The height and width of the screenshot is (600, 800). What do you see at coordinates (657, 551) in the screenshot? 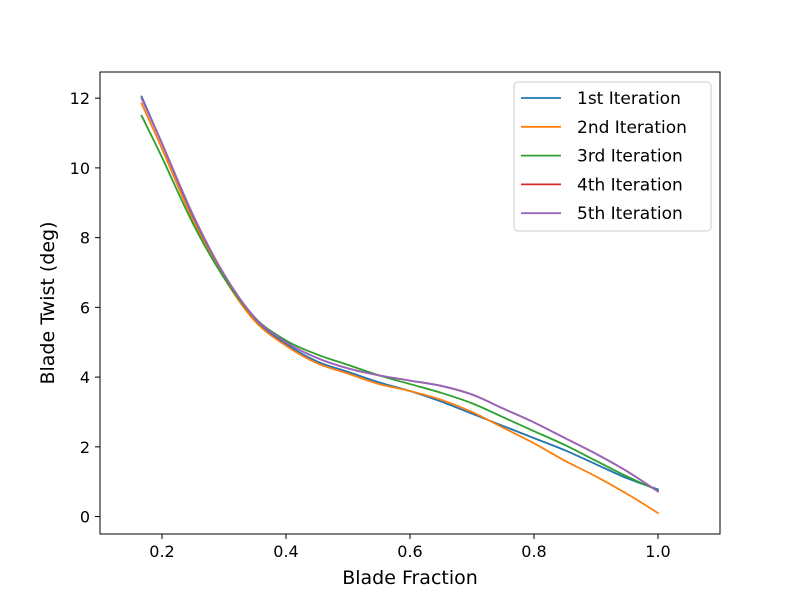
I see `x-tick-label: 1.0` at bounding box center [657, 551].